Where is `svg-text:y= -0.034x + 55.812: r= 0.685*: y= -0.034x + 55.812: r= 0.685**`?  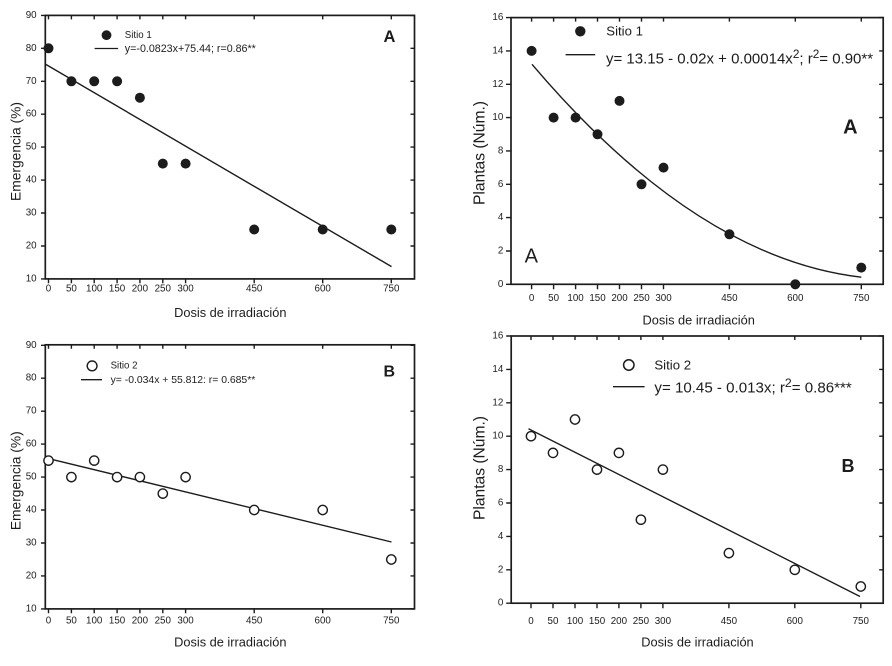
svg-text:y= -0.034x + 55.812: r= 0.685*: y= -0.034x + 55.812: r= 0.685** is located at coordinates (183, 380).